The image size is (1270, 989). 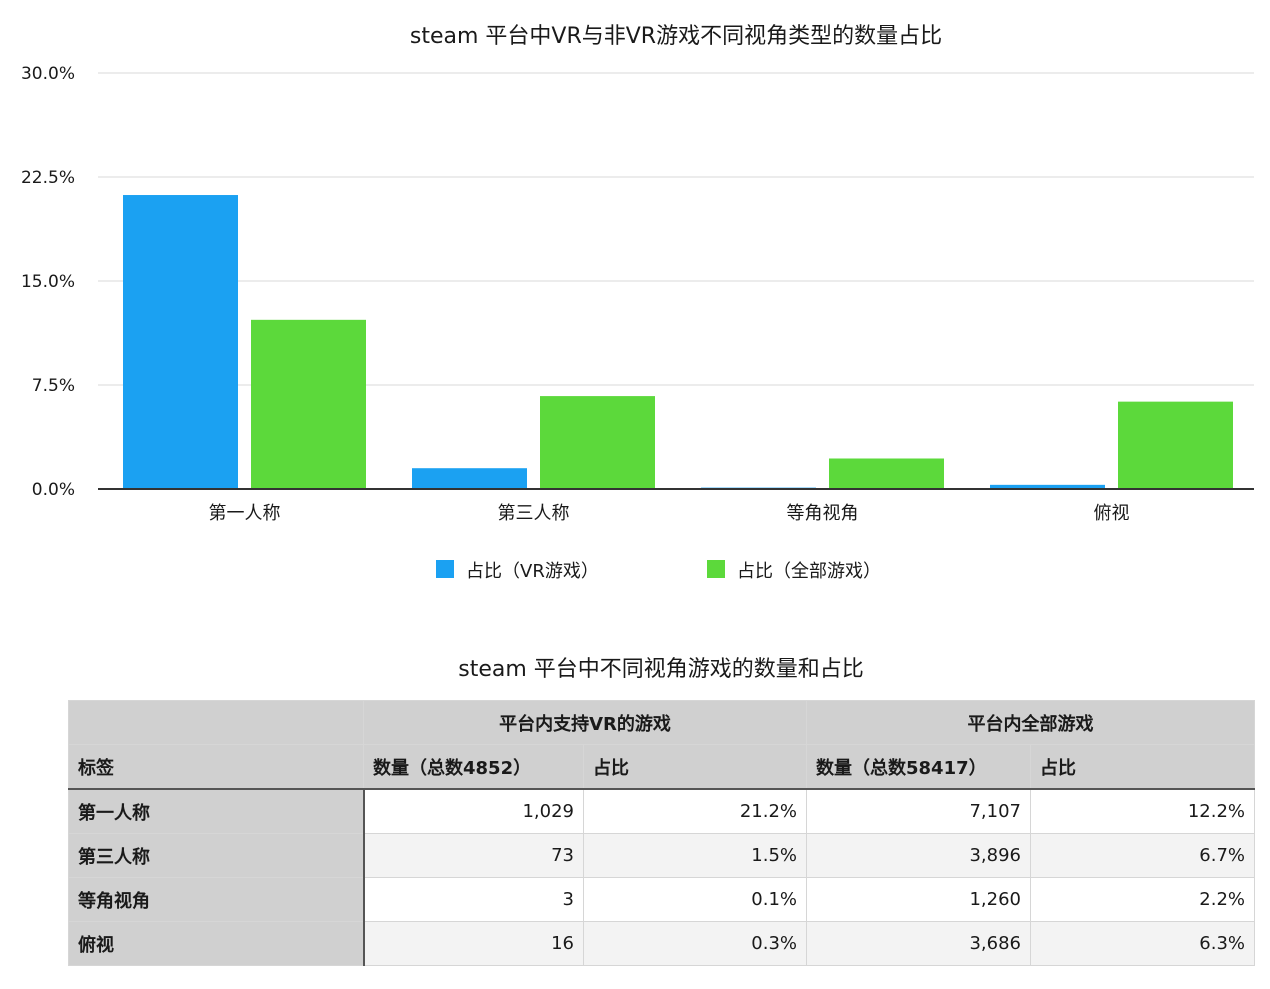 What do you see at coordinates (473, 899) in the screenshot?
I see `cell-vr-count: 3` at bounding box center [473, 899].